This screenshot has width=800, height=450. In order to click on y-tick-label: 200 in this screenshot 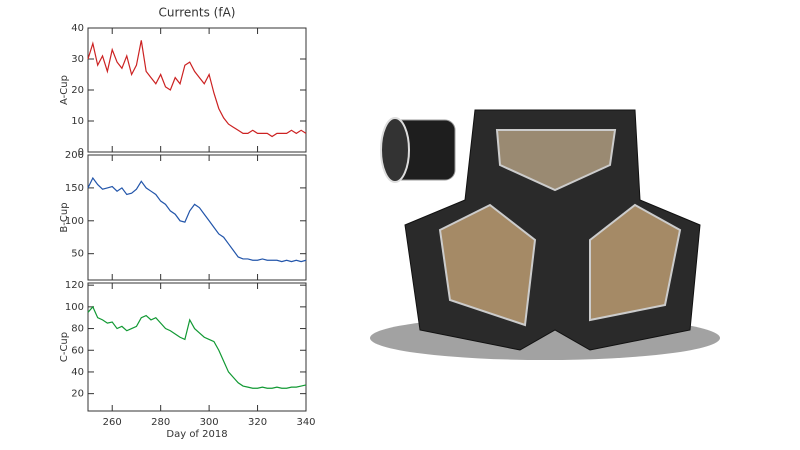, I will do `click(74, 155)`.